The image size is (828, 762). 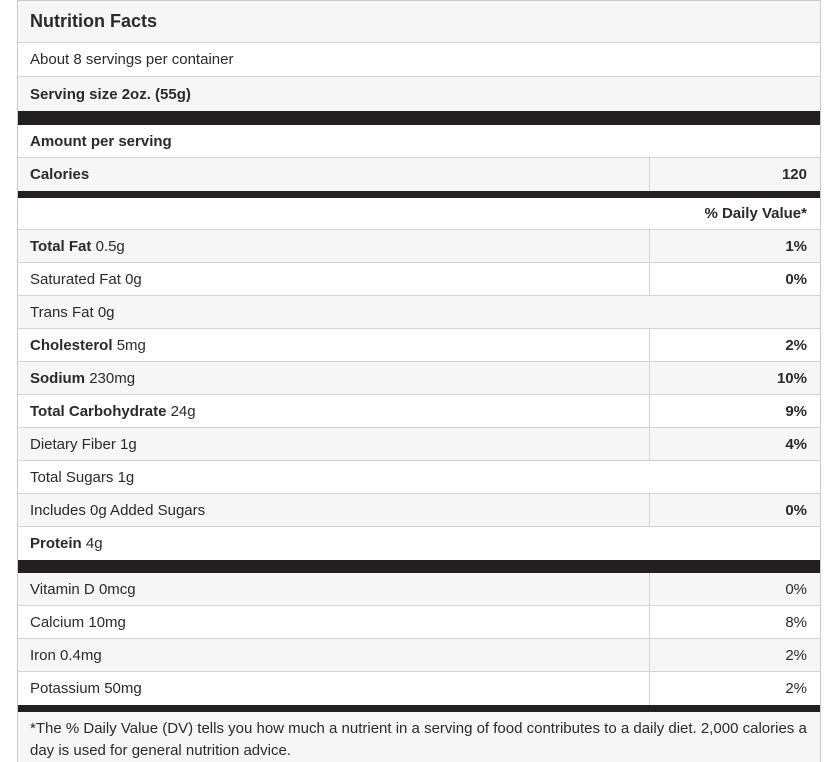 What do you see at coordinates (755, 213) in the screenshot?
I see `daily-value-header: % Daily Value*` at bounding box center [755, 213].